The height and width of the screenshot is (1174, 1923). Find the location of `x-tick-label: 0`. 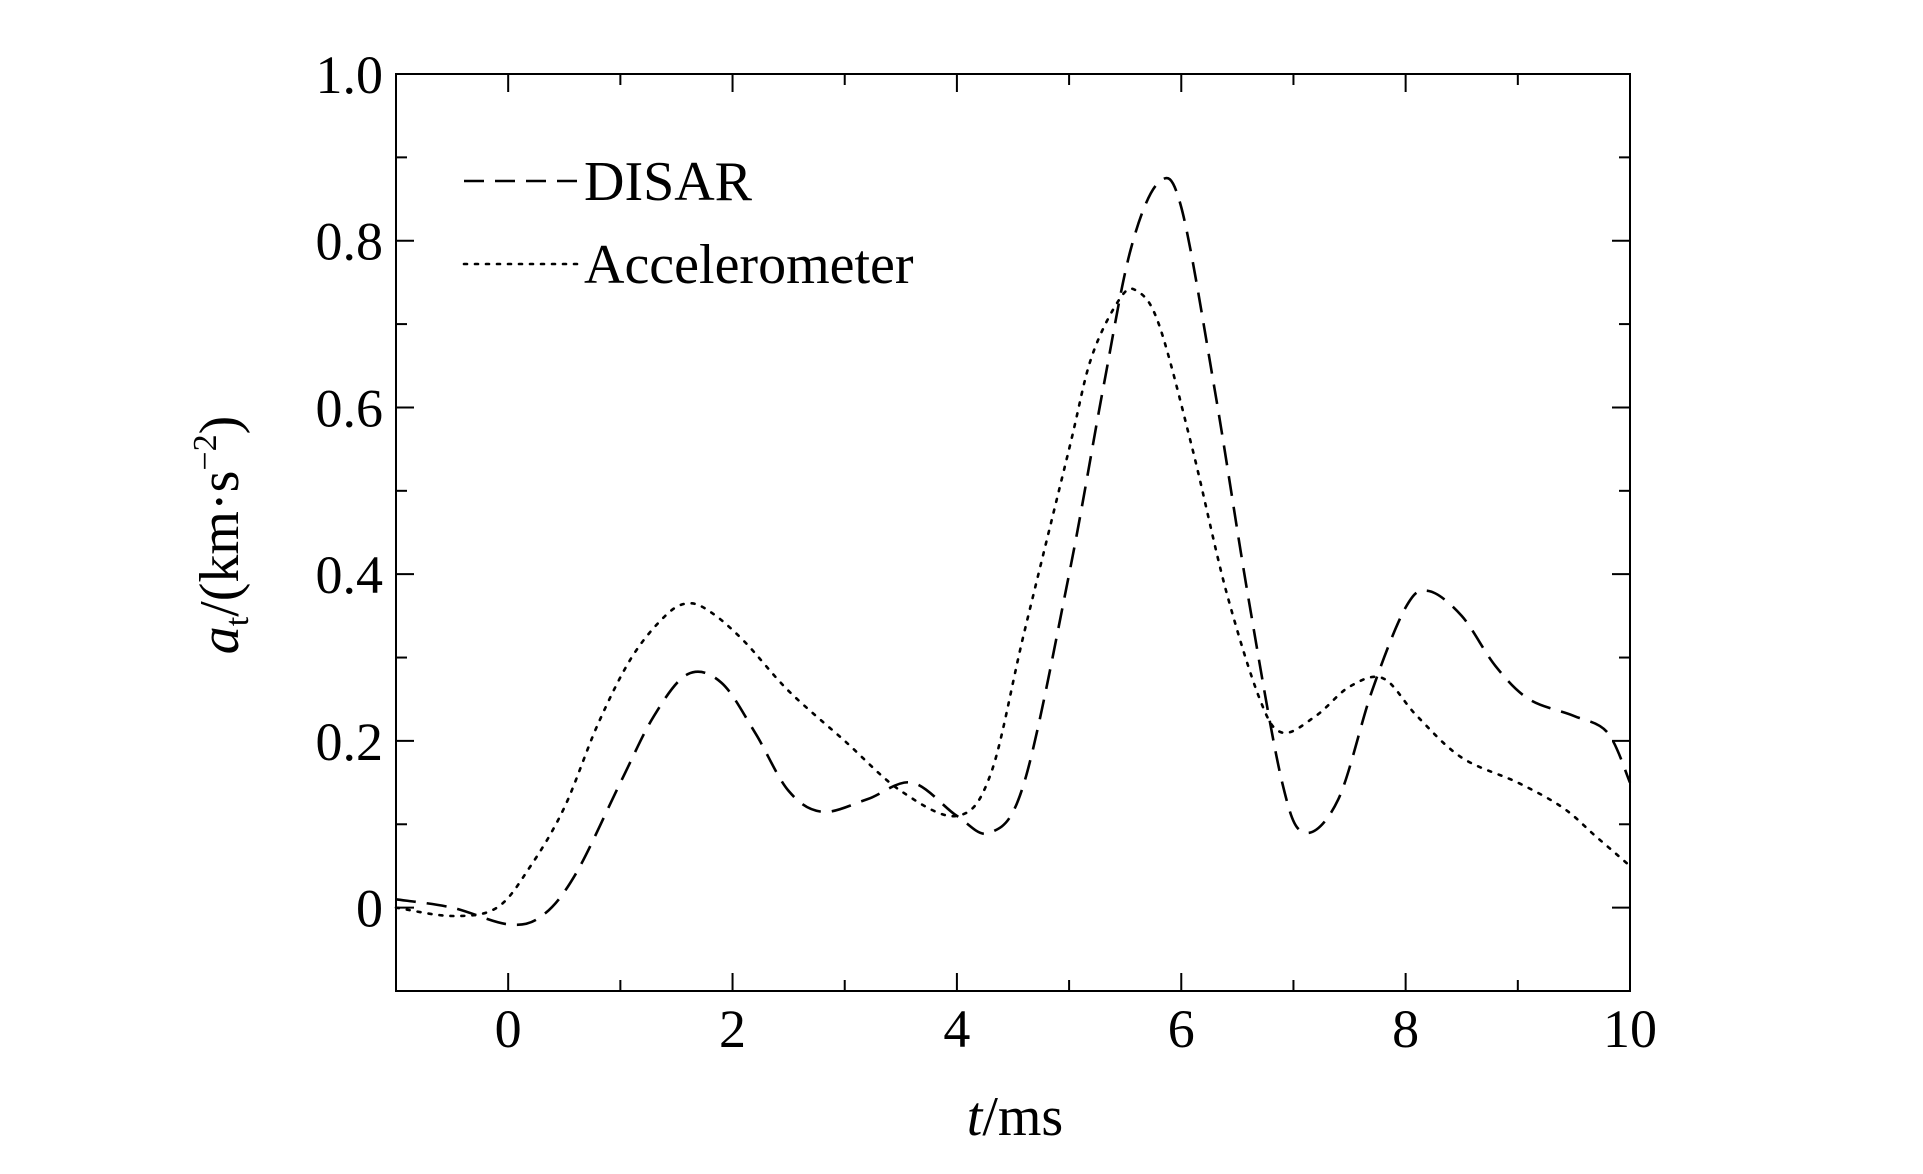

x-tick-label: 0 is located at coordinates (508, 1029).